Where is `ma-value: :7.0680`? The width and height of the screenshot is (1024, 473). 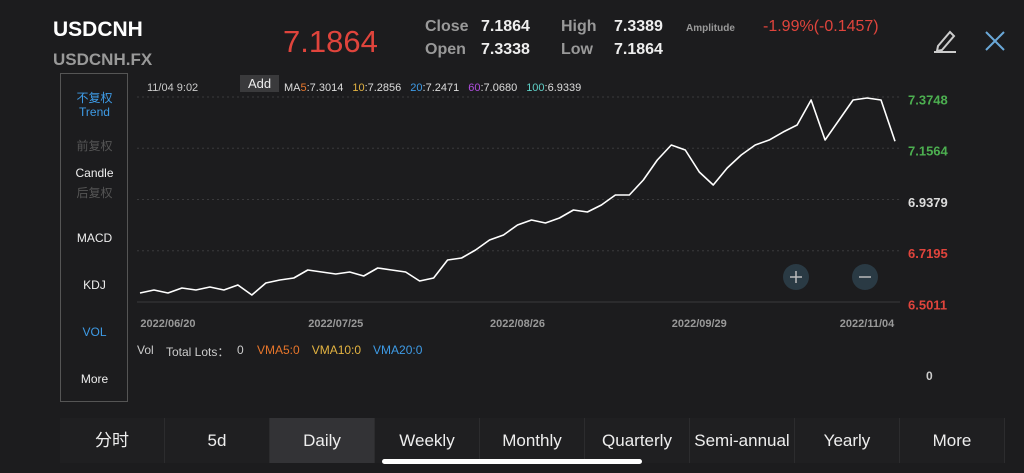
ma-value: :7.0680 is located at coordinates (499, 88).